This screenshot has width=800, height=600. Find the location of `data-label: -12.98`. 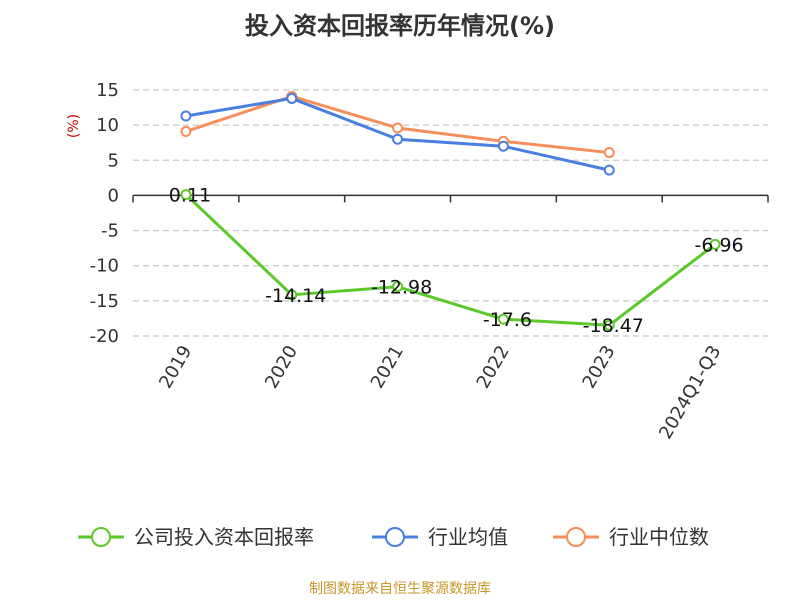

data-label: -12.98 is located at coordinates (401, 288).